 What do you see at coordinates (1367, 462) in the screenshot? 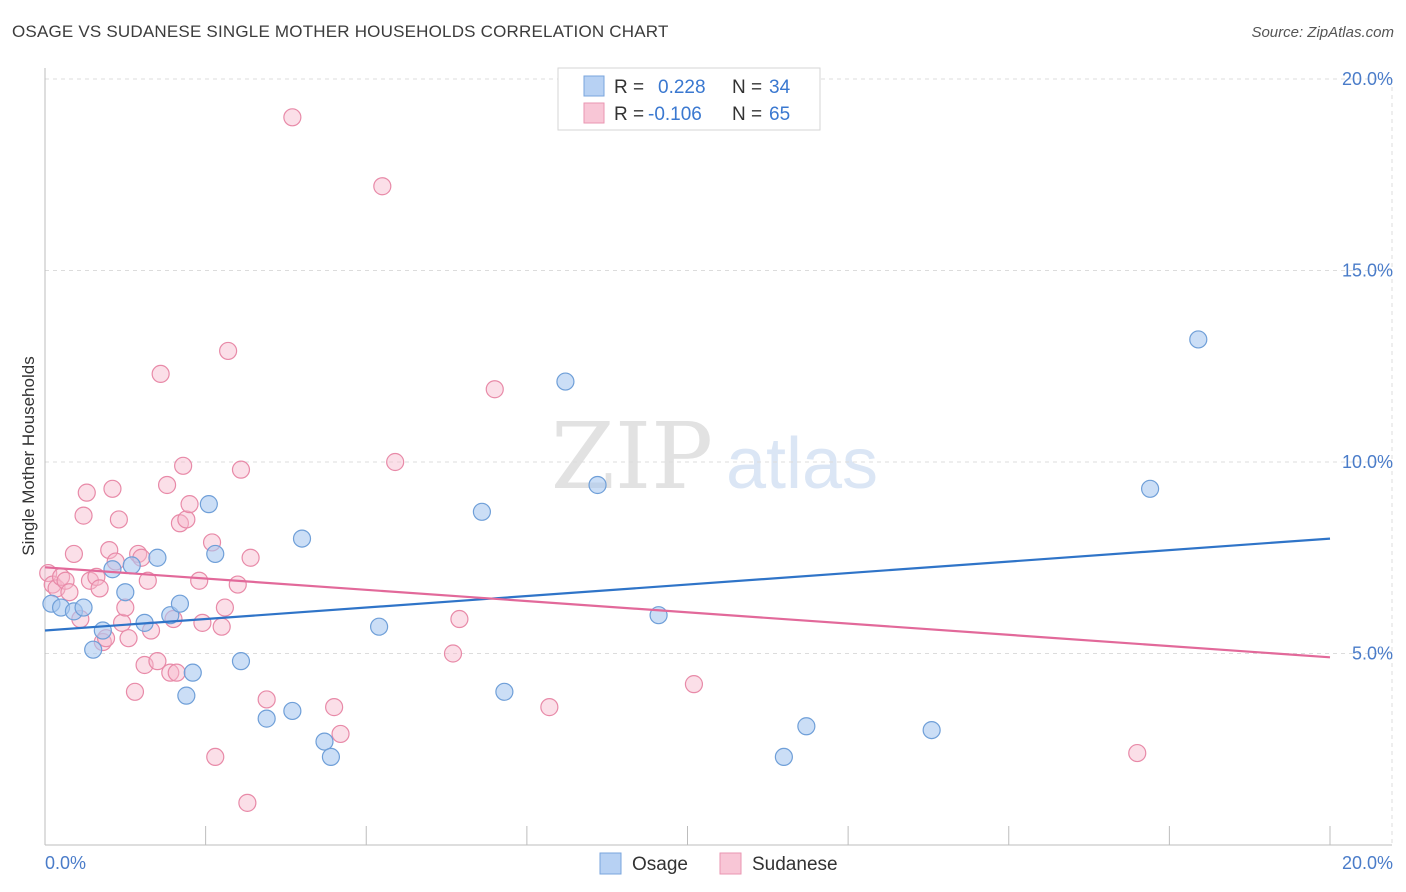
I see `y-tick-label: 10.0%` at bounding box center [1367, 462].